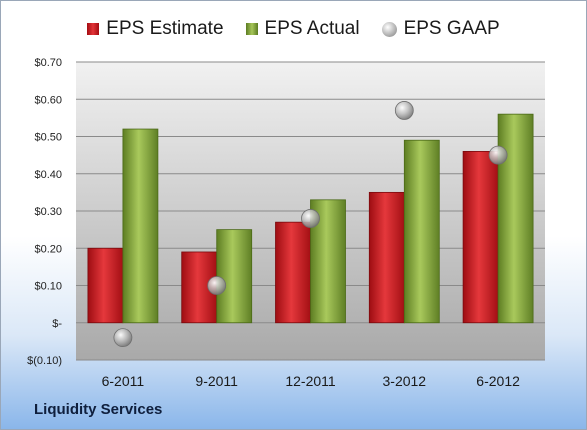 The height and width of the screenshot is (430, 587). What do you see at coordinates (48, 175) in the screenshot?
I see `y-tick-label: $0.40` at bounding box center [48, 175].